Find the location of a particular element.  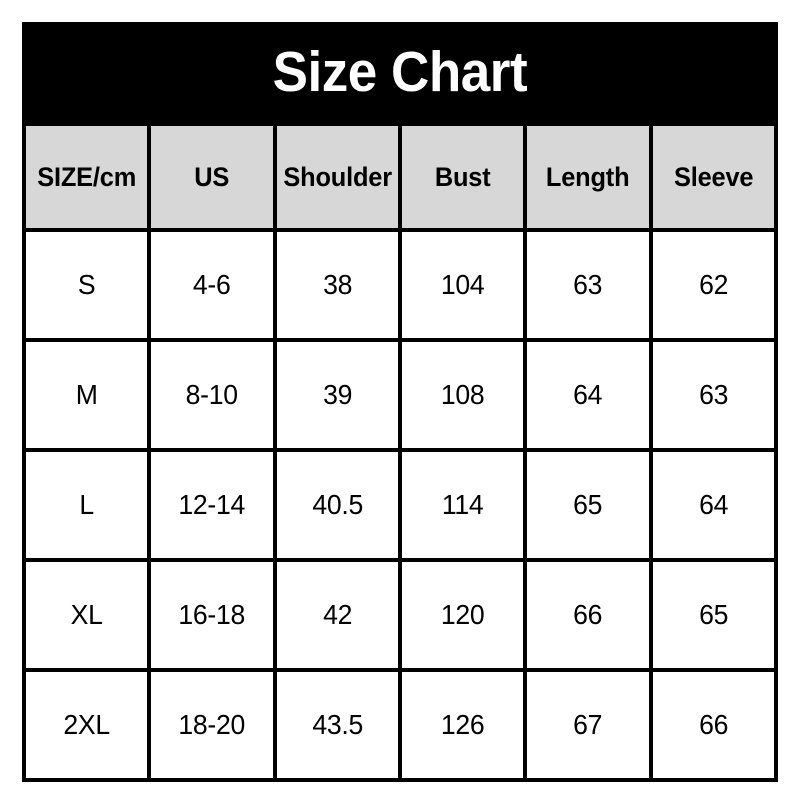

cell-shoulder: 39 is located at coordinates (337, 395).